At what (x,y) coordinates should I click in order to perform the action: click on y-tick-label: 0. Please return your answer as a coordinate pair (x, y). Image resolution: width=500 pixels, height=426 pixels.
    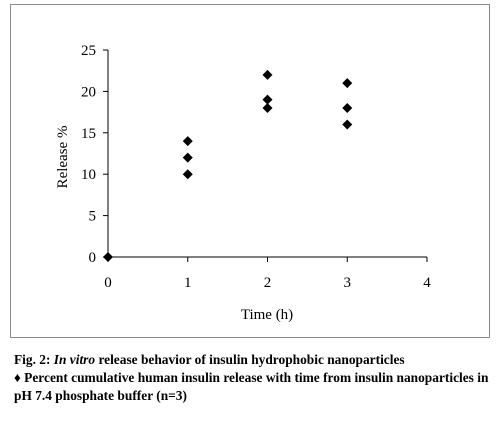
    Looking at the image, I should click on (93, 258).